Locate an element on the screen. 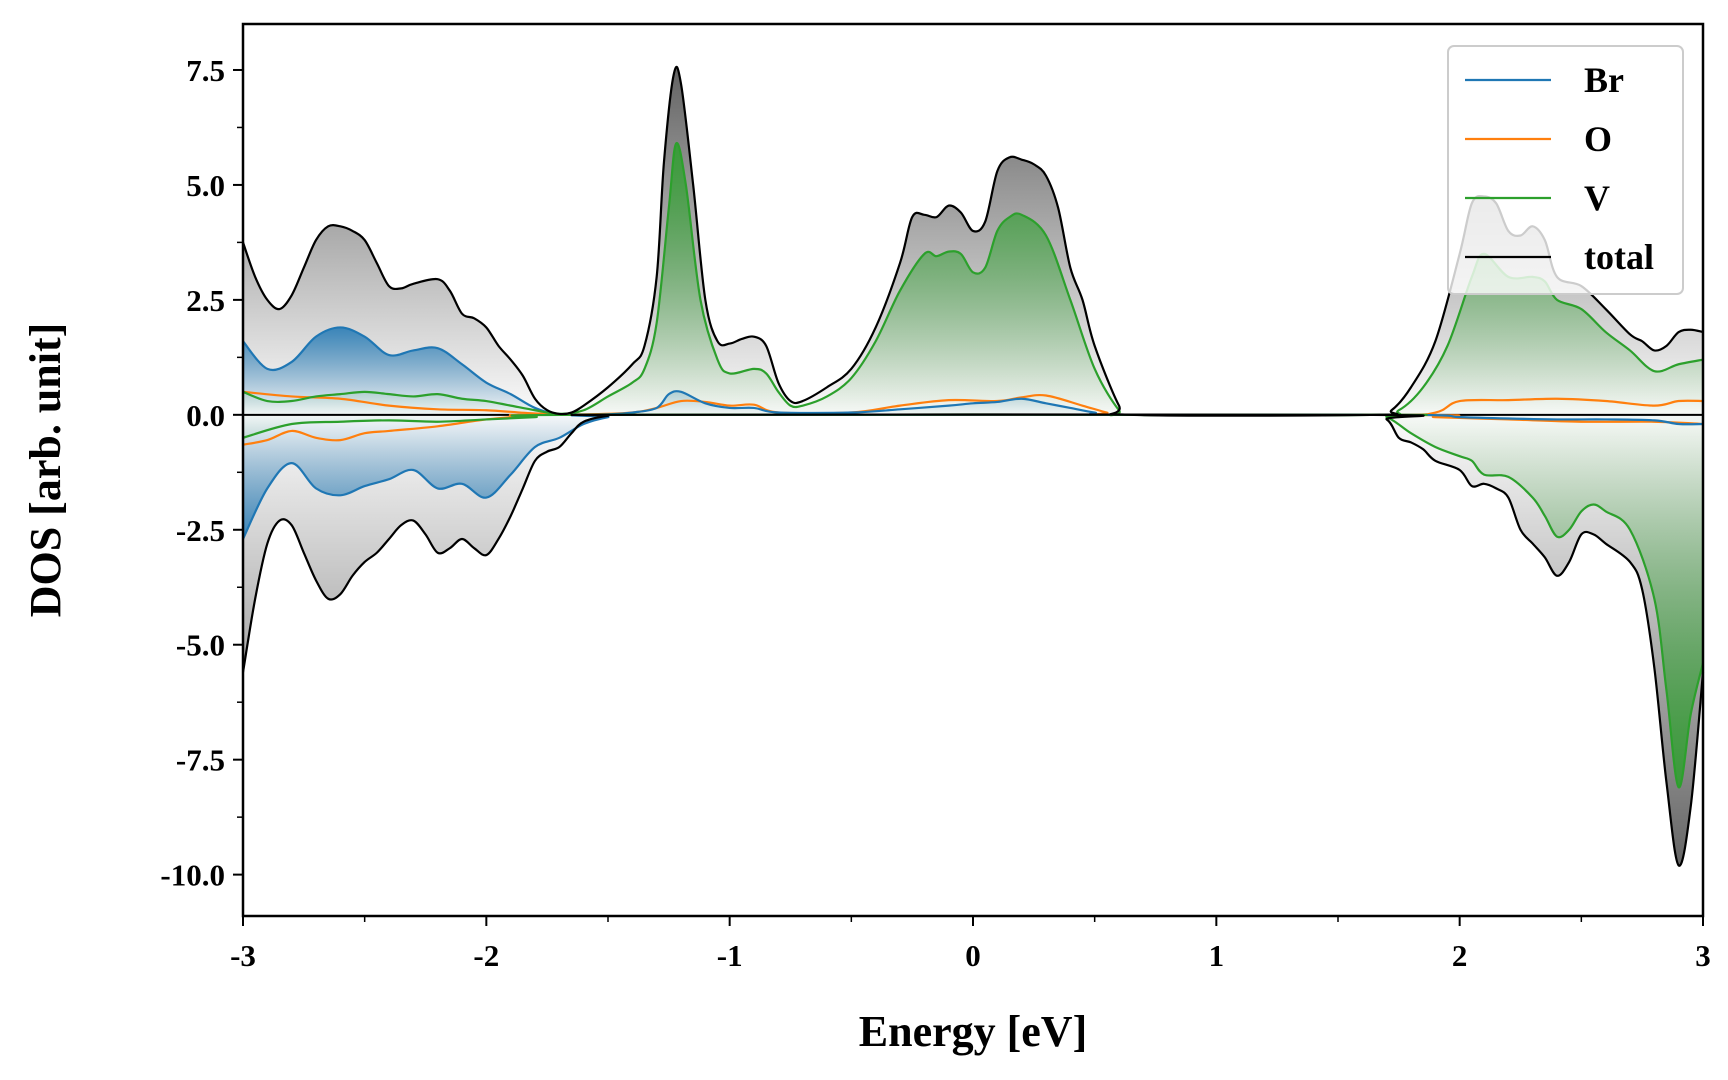  legend-label-br: Br is located at coordinates (1604, 80).